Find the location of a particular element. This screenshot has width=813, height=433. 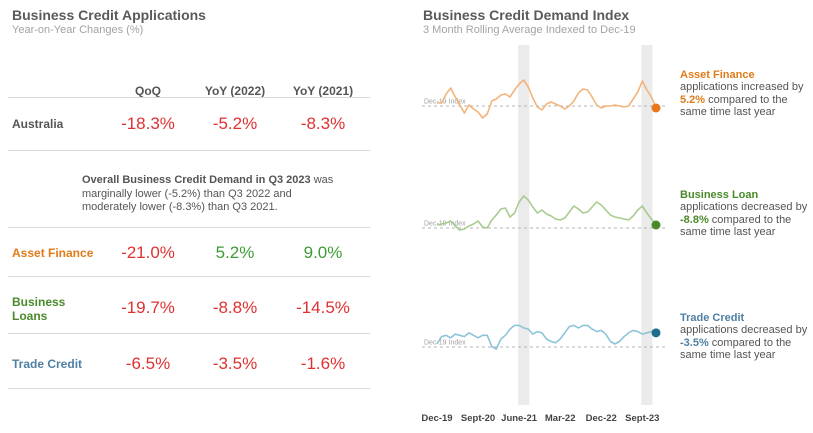

business-loan-desc-after: compared to the same time last year is located at coordinates (736, 226).